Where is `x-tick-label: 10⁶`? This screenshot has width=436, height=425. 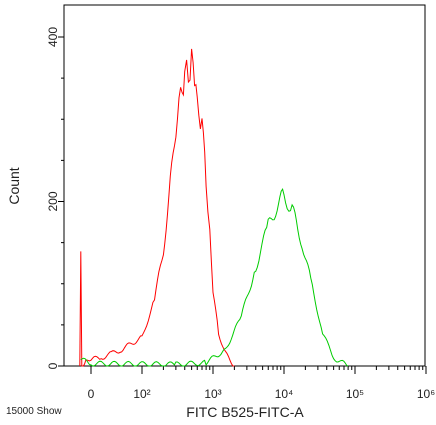
x-tick-label: 10⁶ is located at coordinates (426, 394).